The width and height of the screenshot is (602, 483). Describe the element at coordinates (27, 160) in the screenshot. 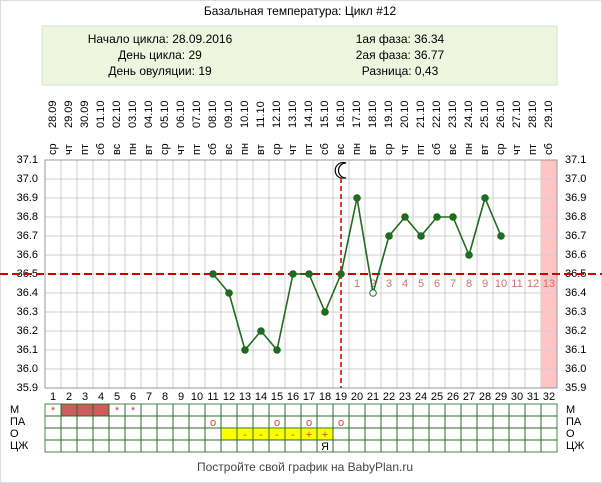

I see `y-tick-label: 37.1` at that location.